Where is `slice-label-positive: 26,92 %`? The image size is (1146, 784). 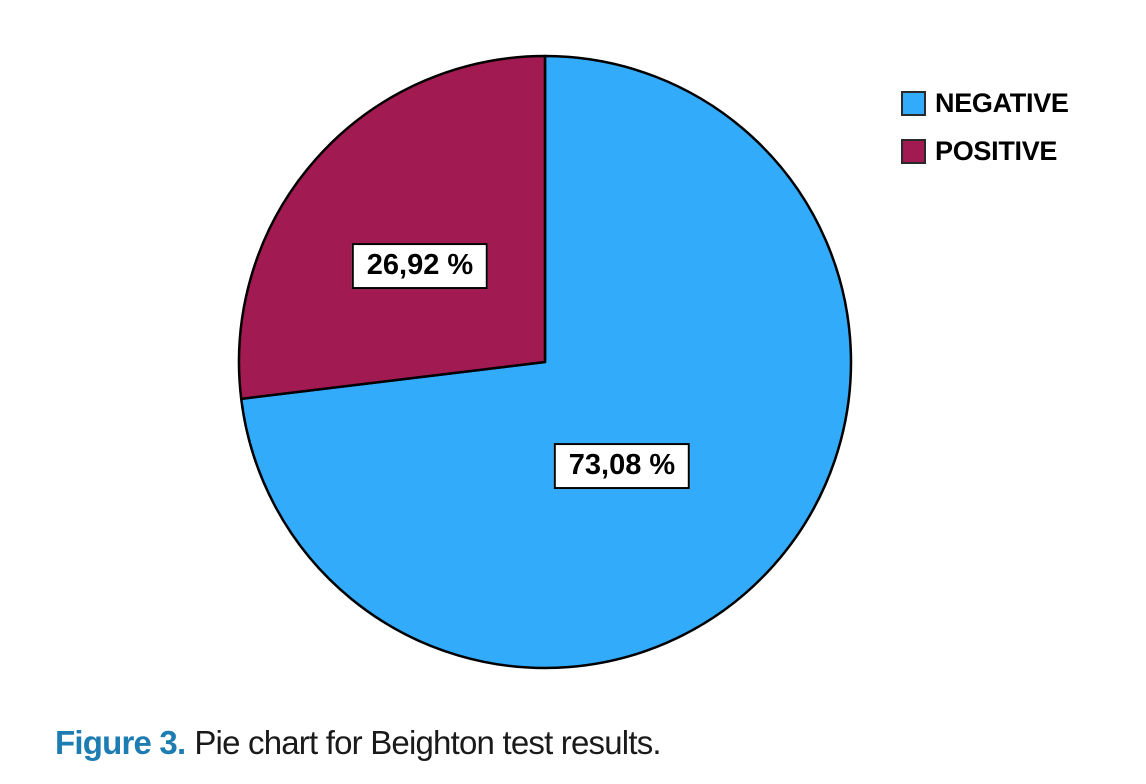
slice-label-positive: 26,92 % is located at coordinates (420, 266).